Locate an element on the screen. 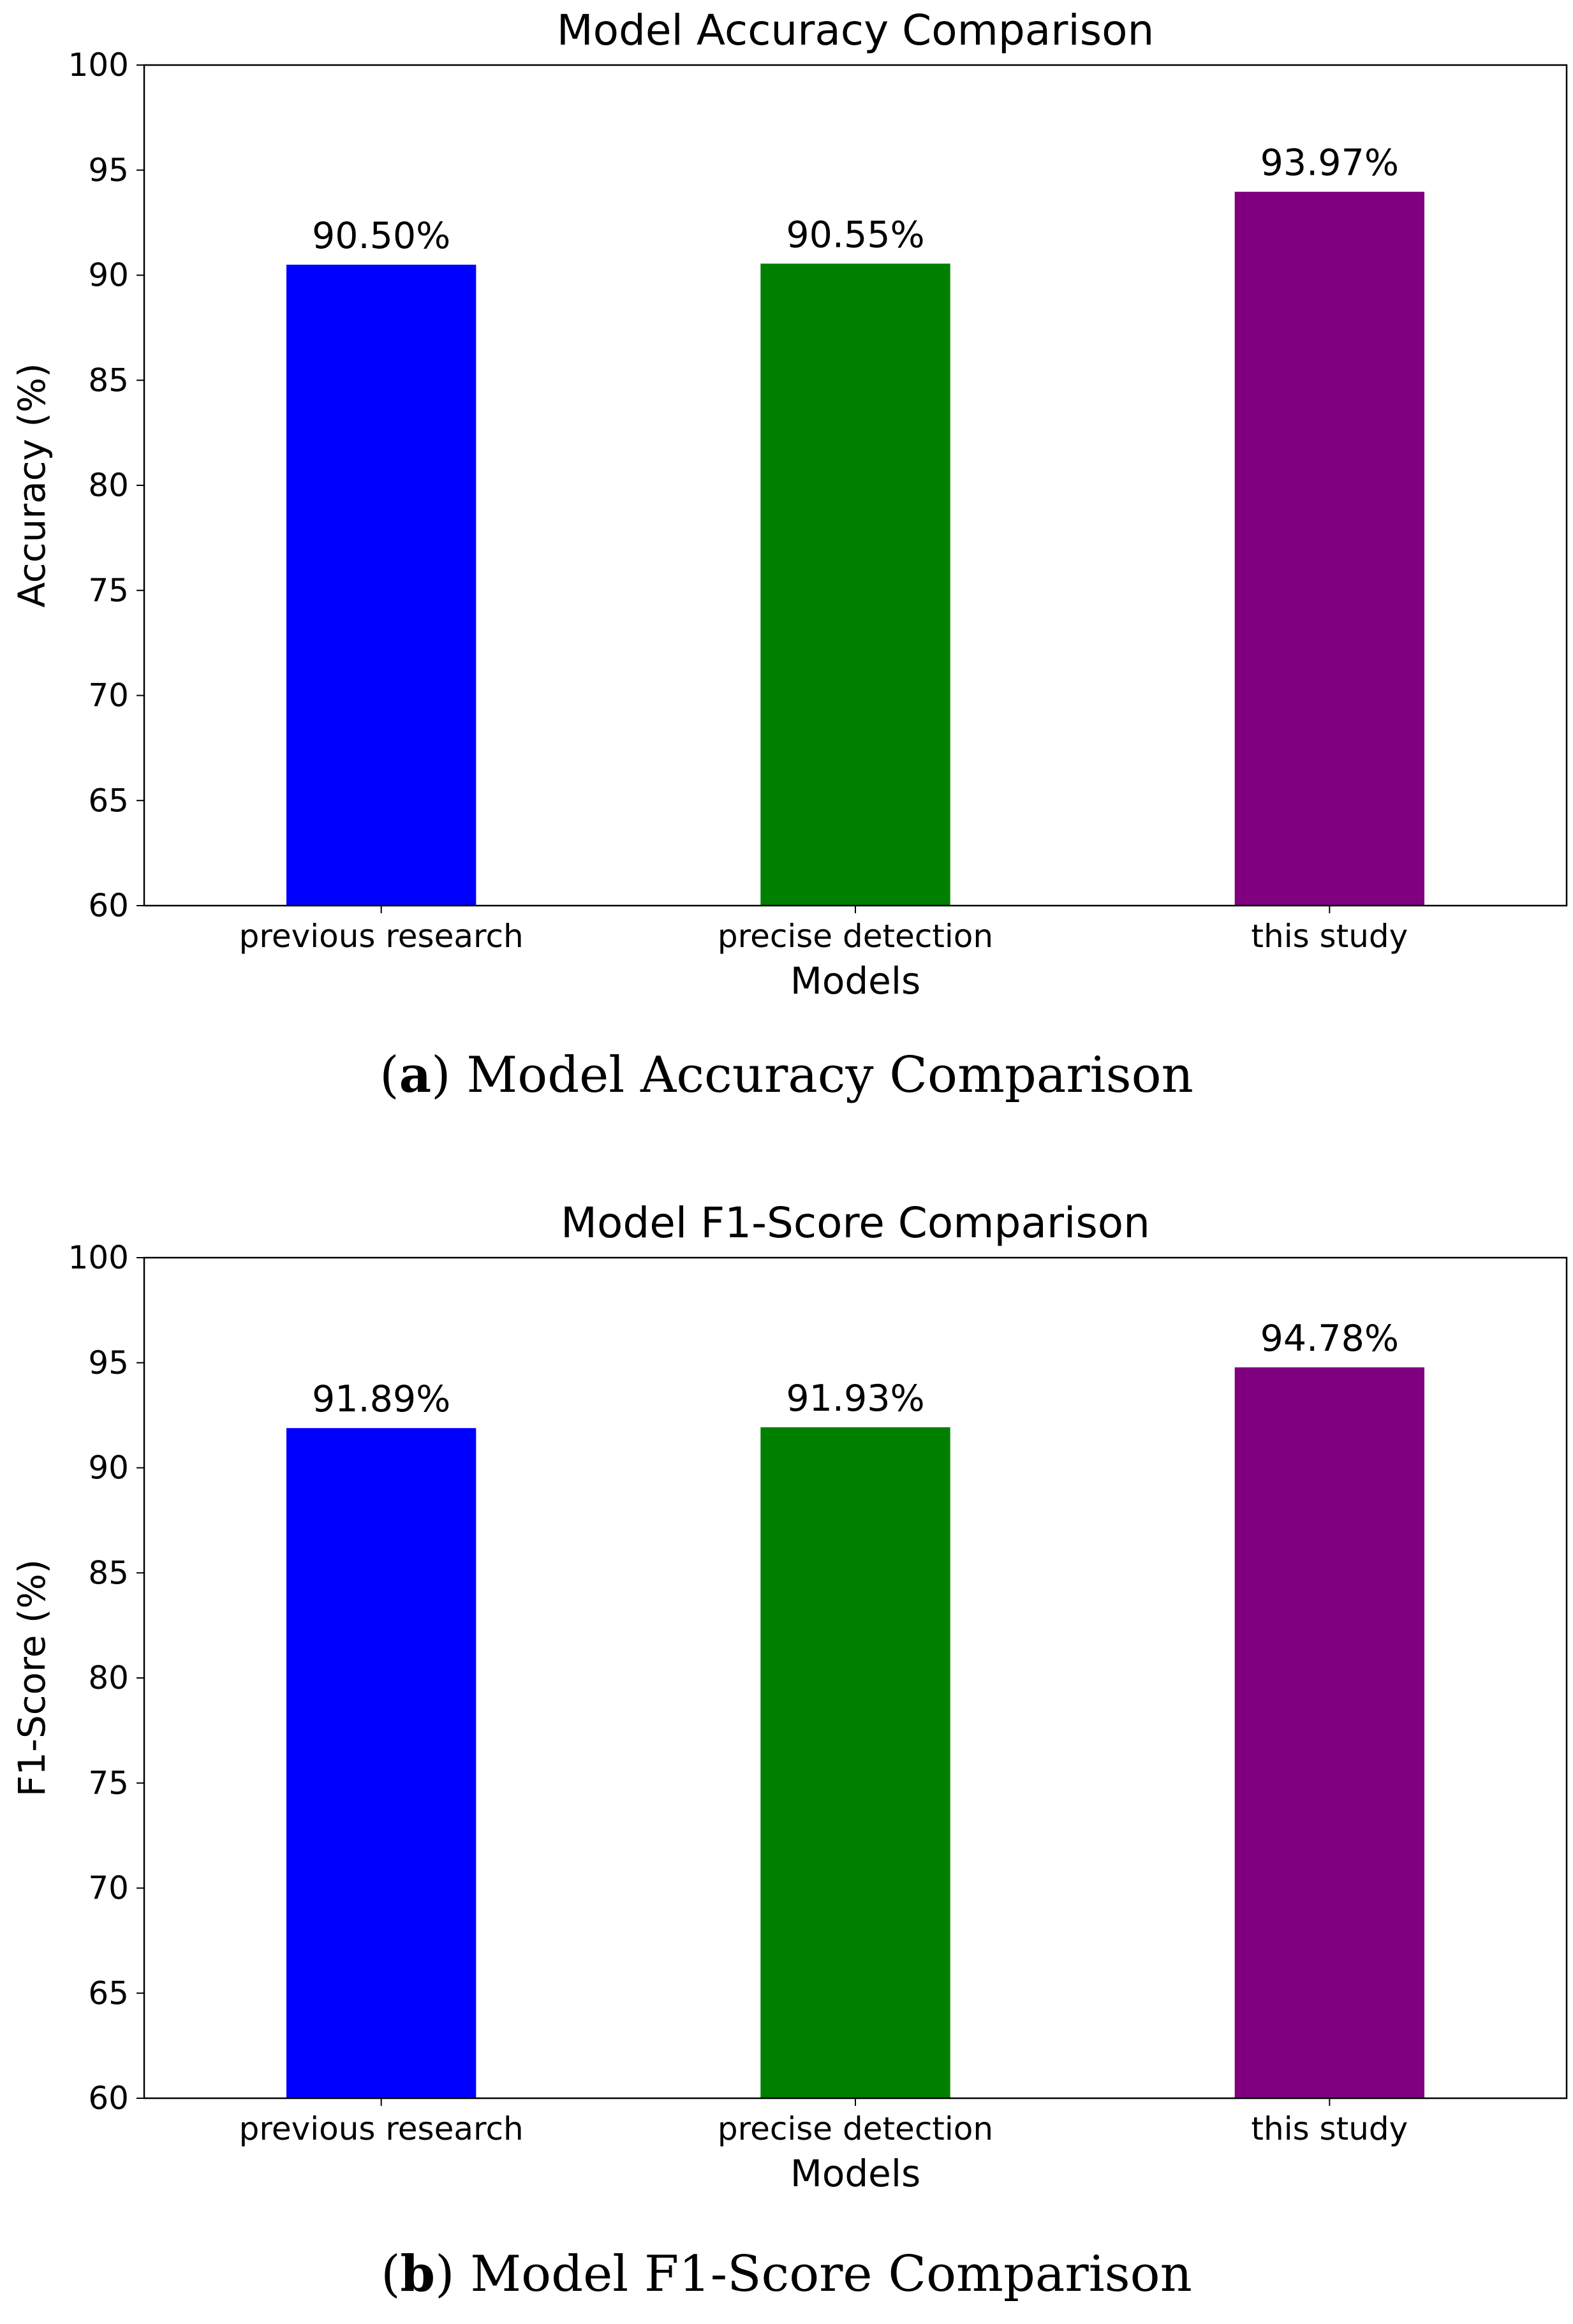 The image size is (1573, 2324). caption-b: (b) Model F1-Score Comparison is located at coordinates (786, 2274).